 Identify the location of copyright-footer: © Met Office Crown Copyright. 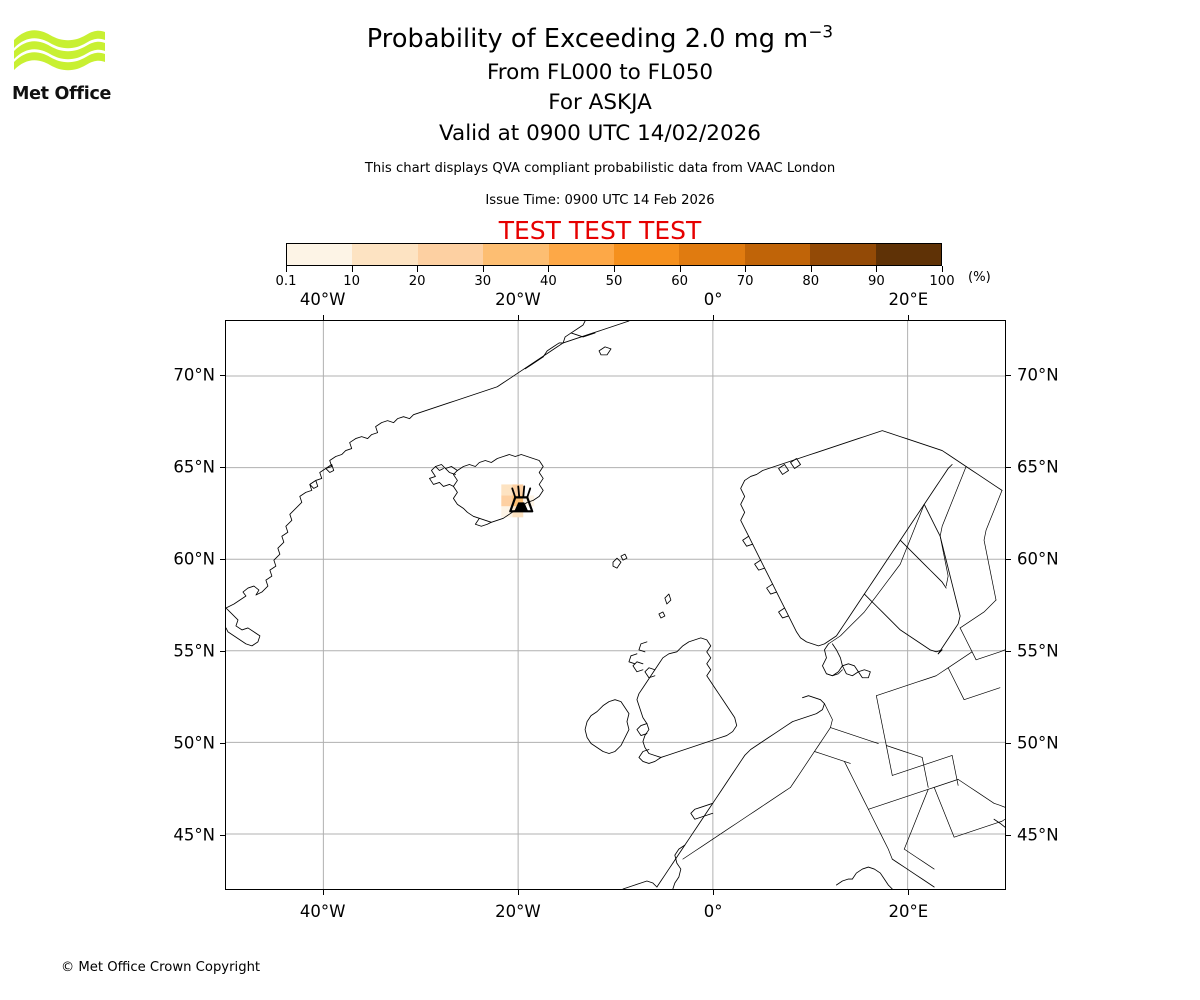
(161, 967).